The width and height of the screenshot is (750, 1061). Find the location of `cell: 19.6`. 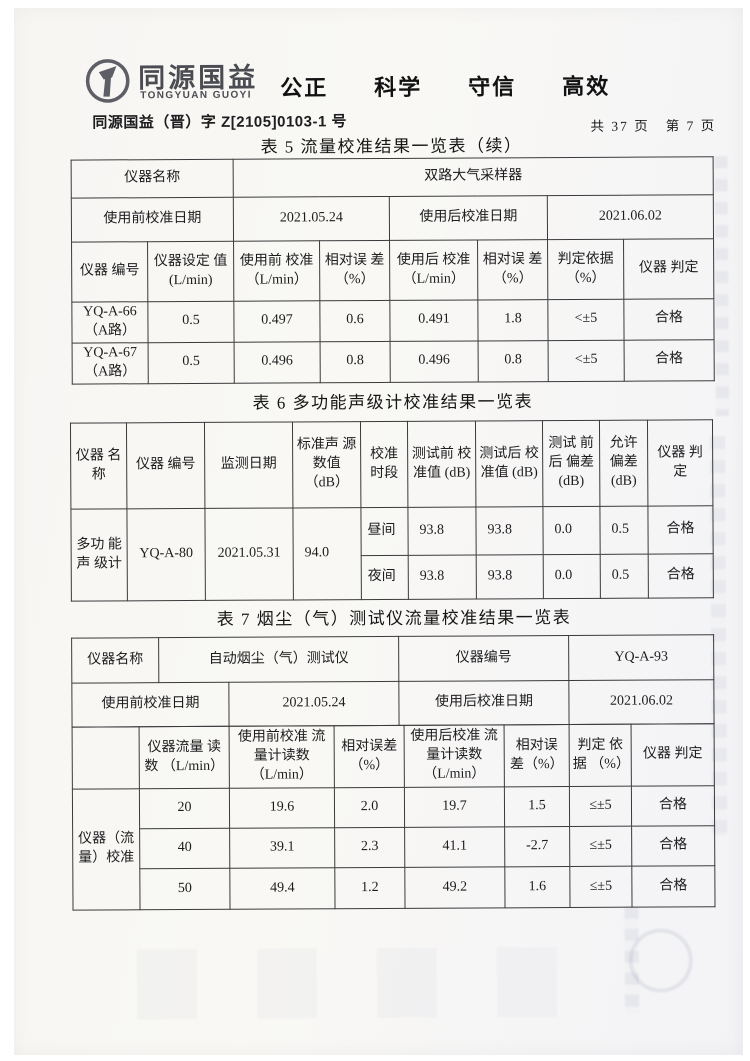

cell: 19.6 is located at coordinates (282, 808).